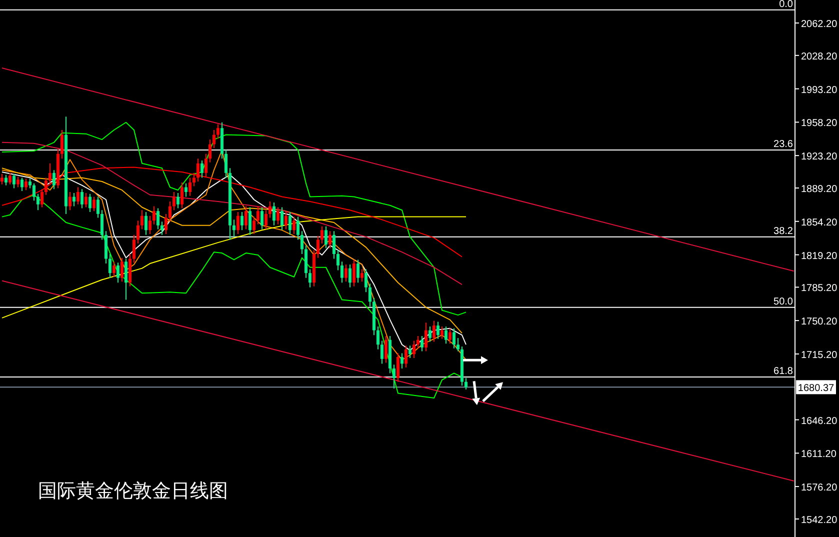 The height and width of the screenshot is (537, 839). What do you see at coordinates (819, 124) in the screenshot?
I see `y-tick-label: 1958.20` at bounding box center [819, 124].